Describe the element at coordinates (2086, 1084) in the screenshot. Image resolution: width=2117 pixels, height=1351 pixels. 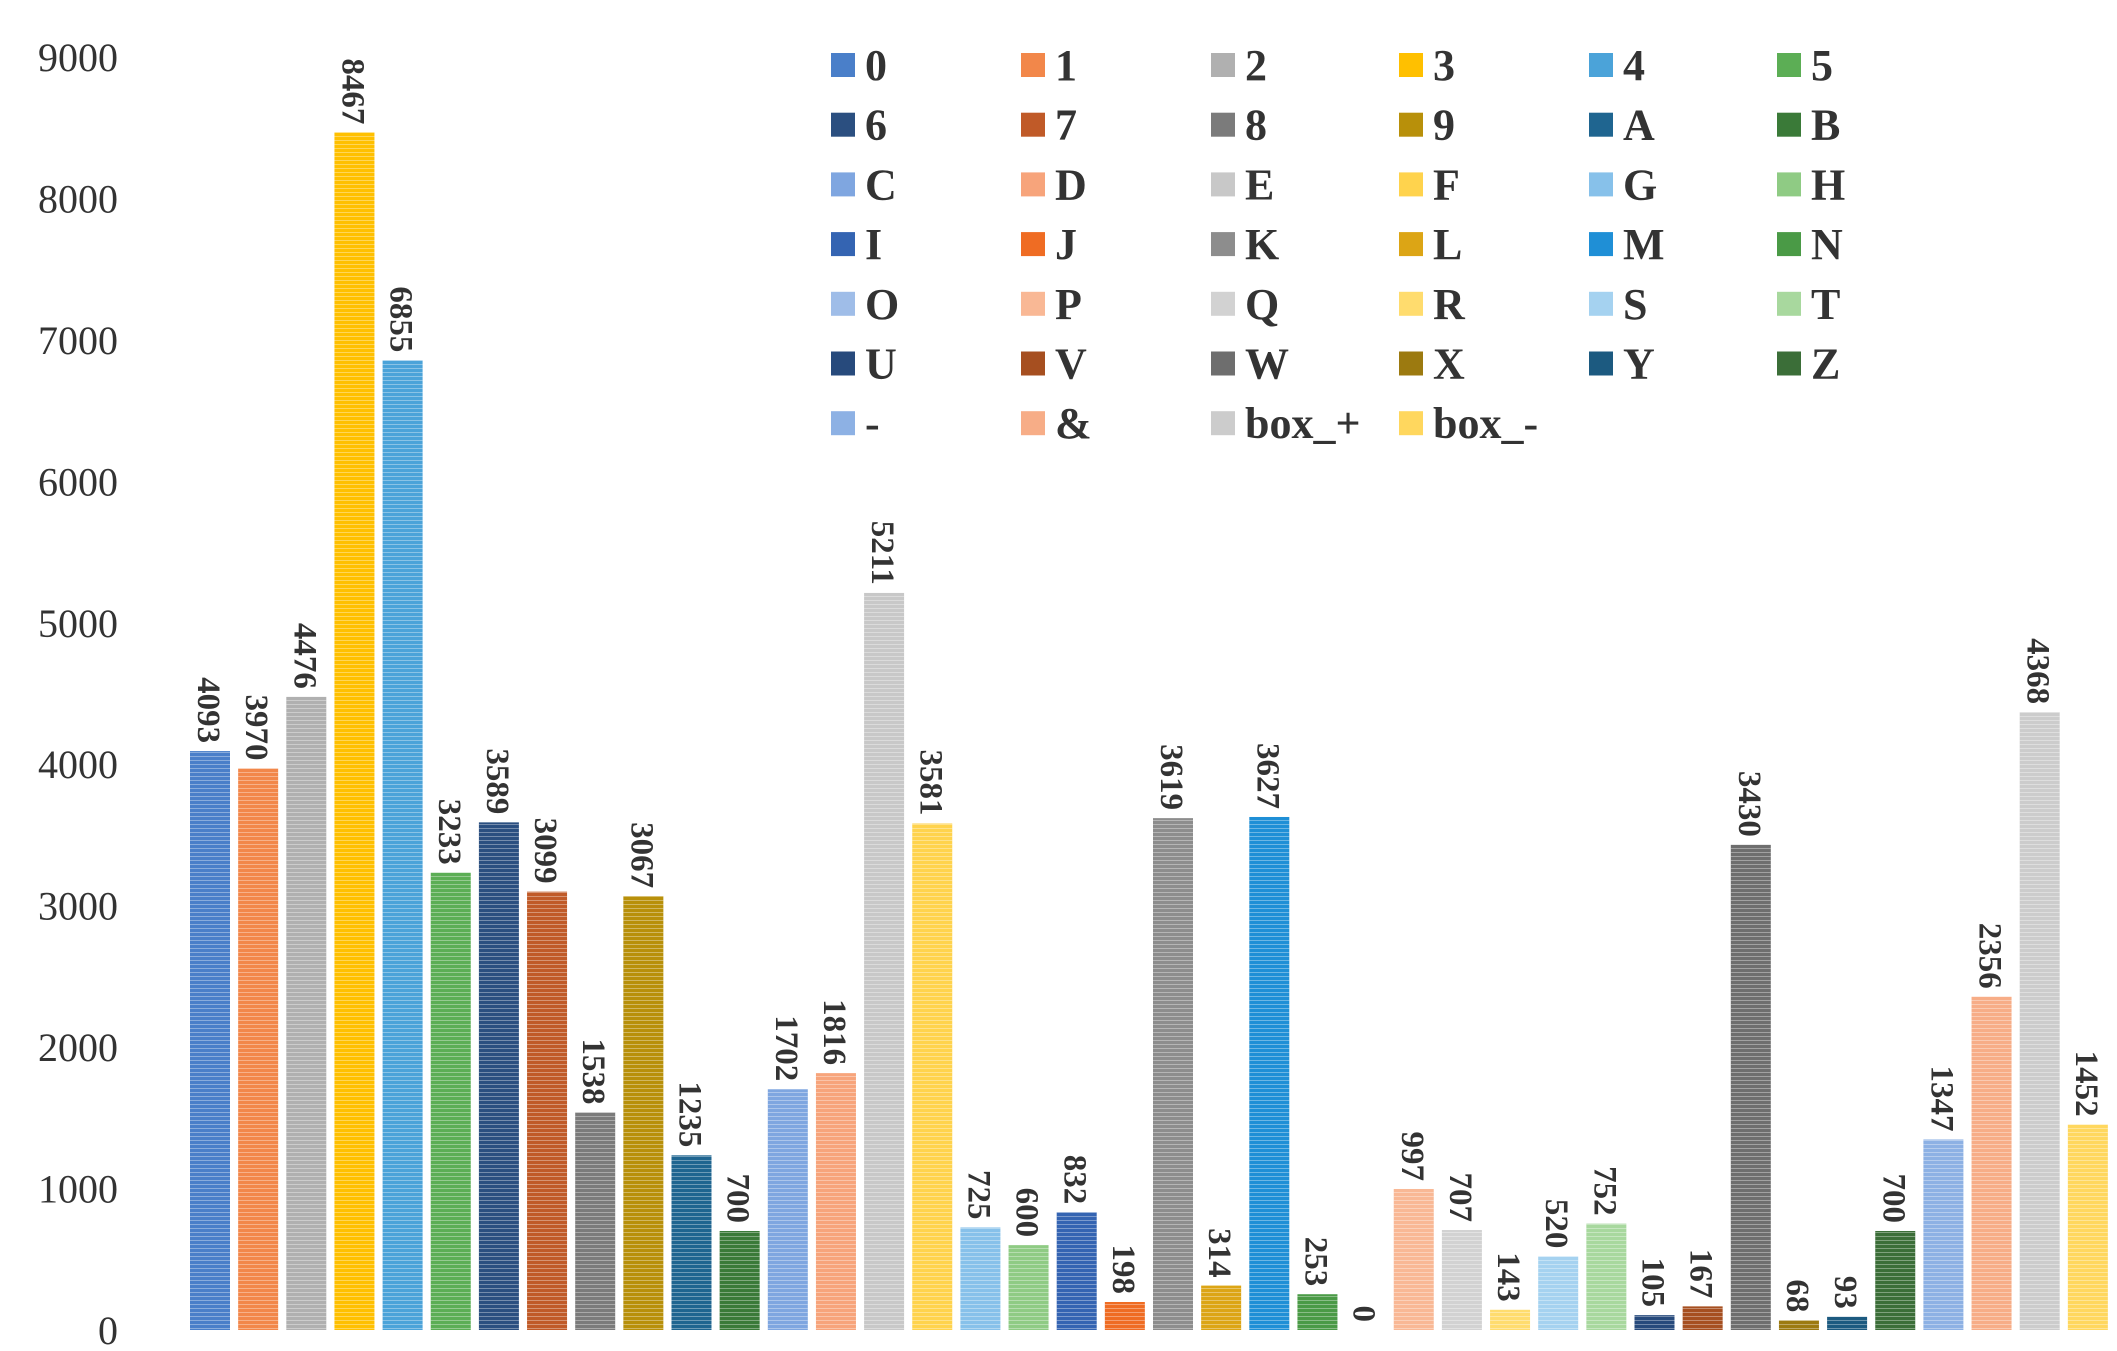
I see `value-label: 1452` at that location.